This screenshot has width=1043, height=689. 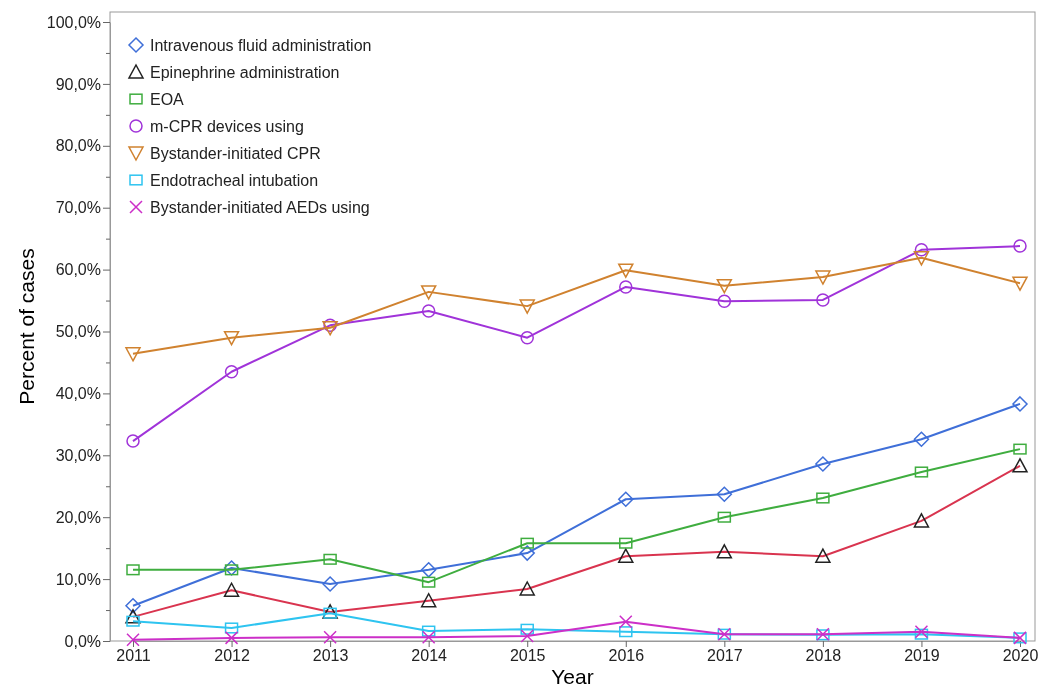 What do you see at coordinates (78, 270) in the screenshot?
I see `y-tick-label: 60,0%` at bounding box center [78, 270].